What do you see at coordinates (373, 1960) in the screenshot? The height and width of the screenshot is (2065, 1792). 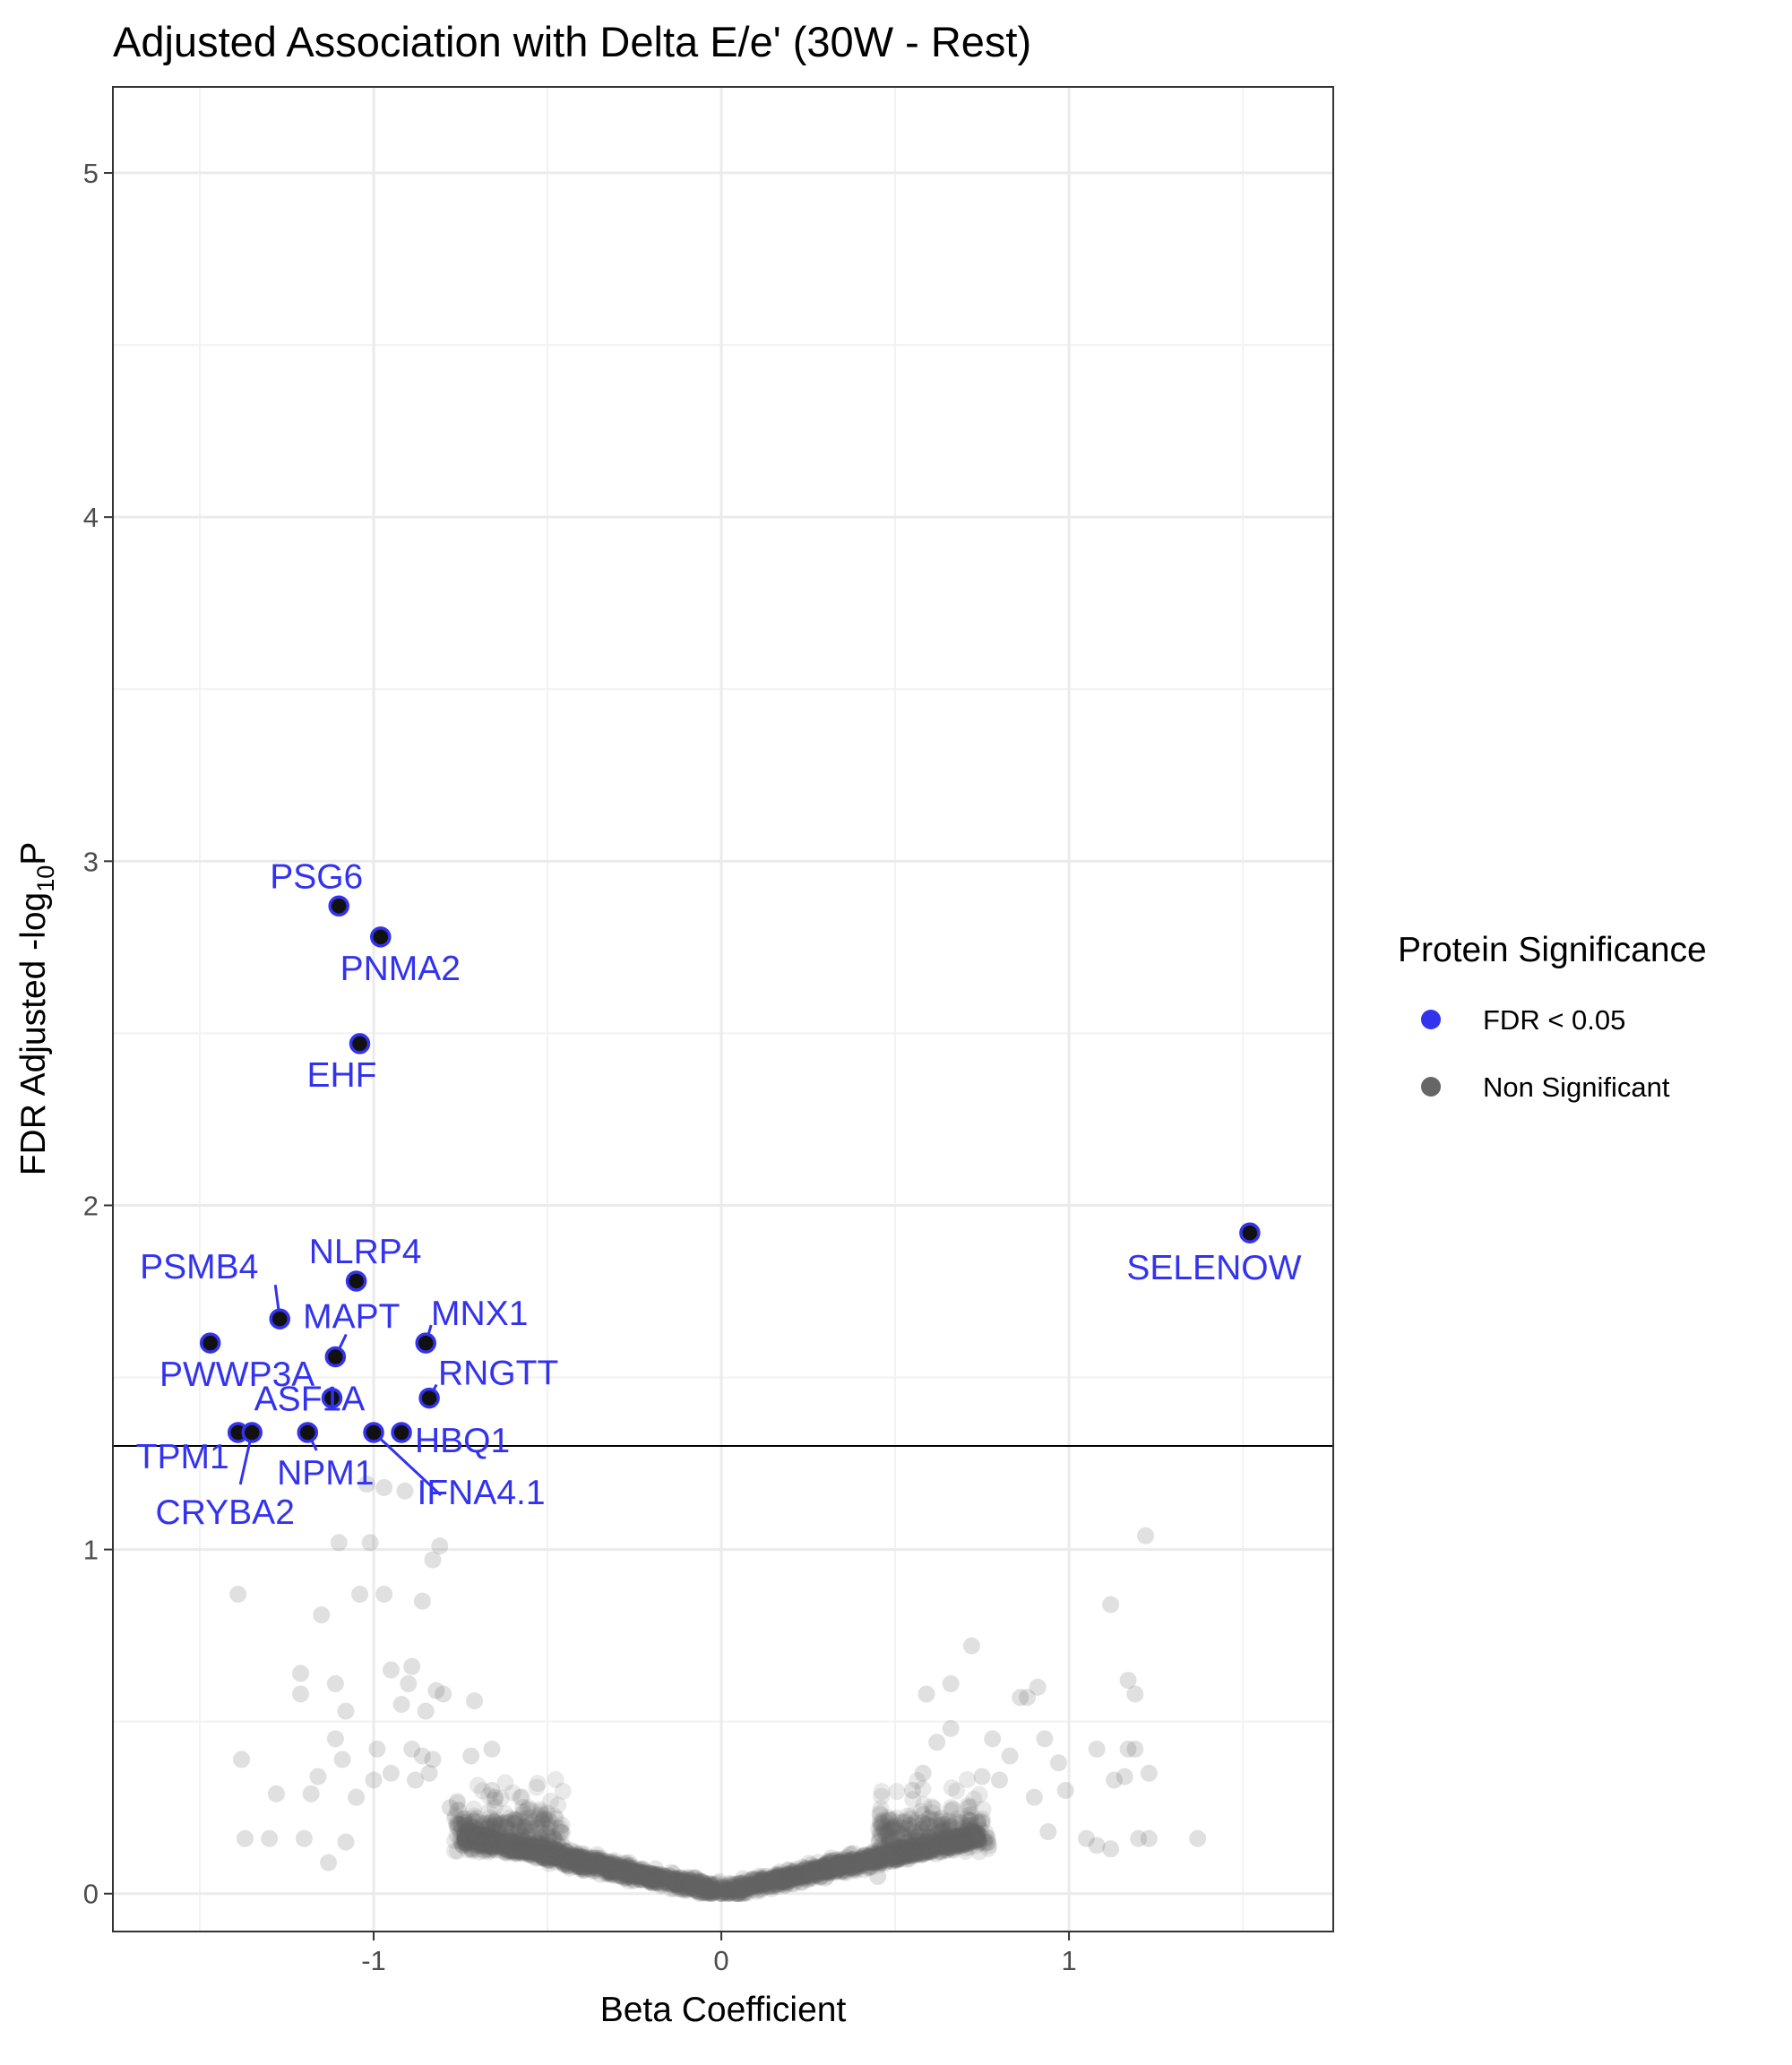 I see `x-tick-label: -1` at bounding box center [373, 1960].